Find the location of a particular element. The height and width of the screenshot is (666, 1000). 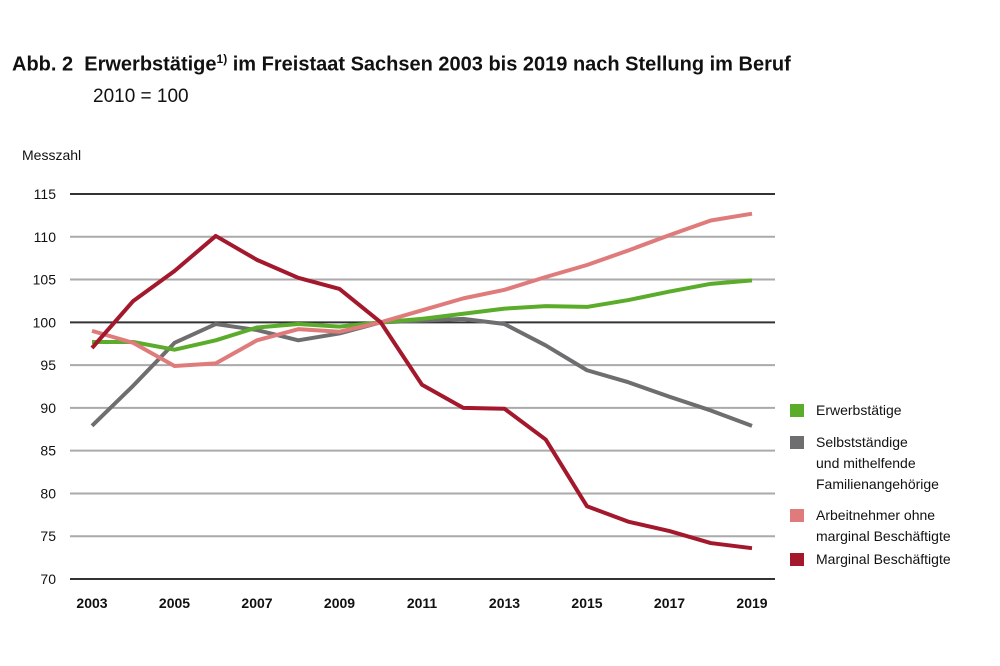

y-axis-label: Messzahl is located at coordinates (51, 155).